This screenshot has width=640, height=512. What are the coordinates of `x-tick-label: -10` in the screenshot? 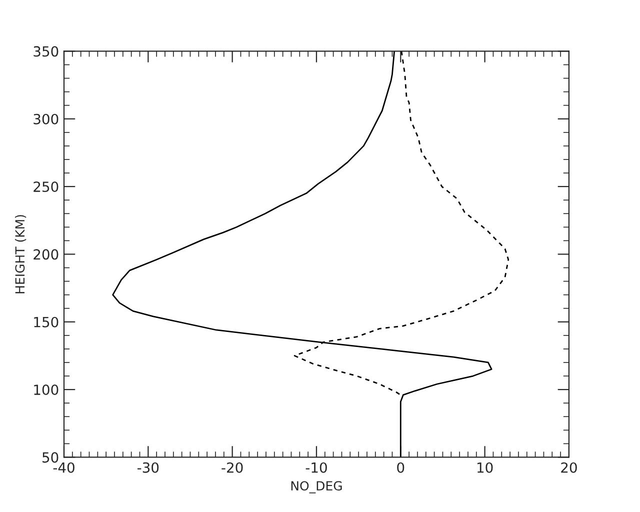 It's located at (316, 467).